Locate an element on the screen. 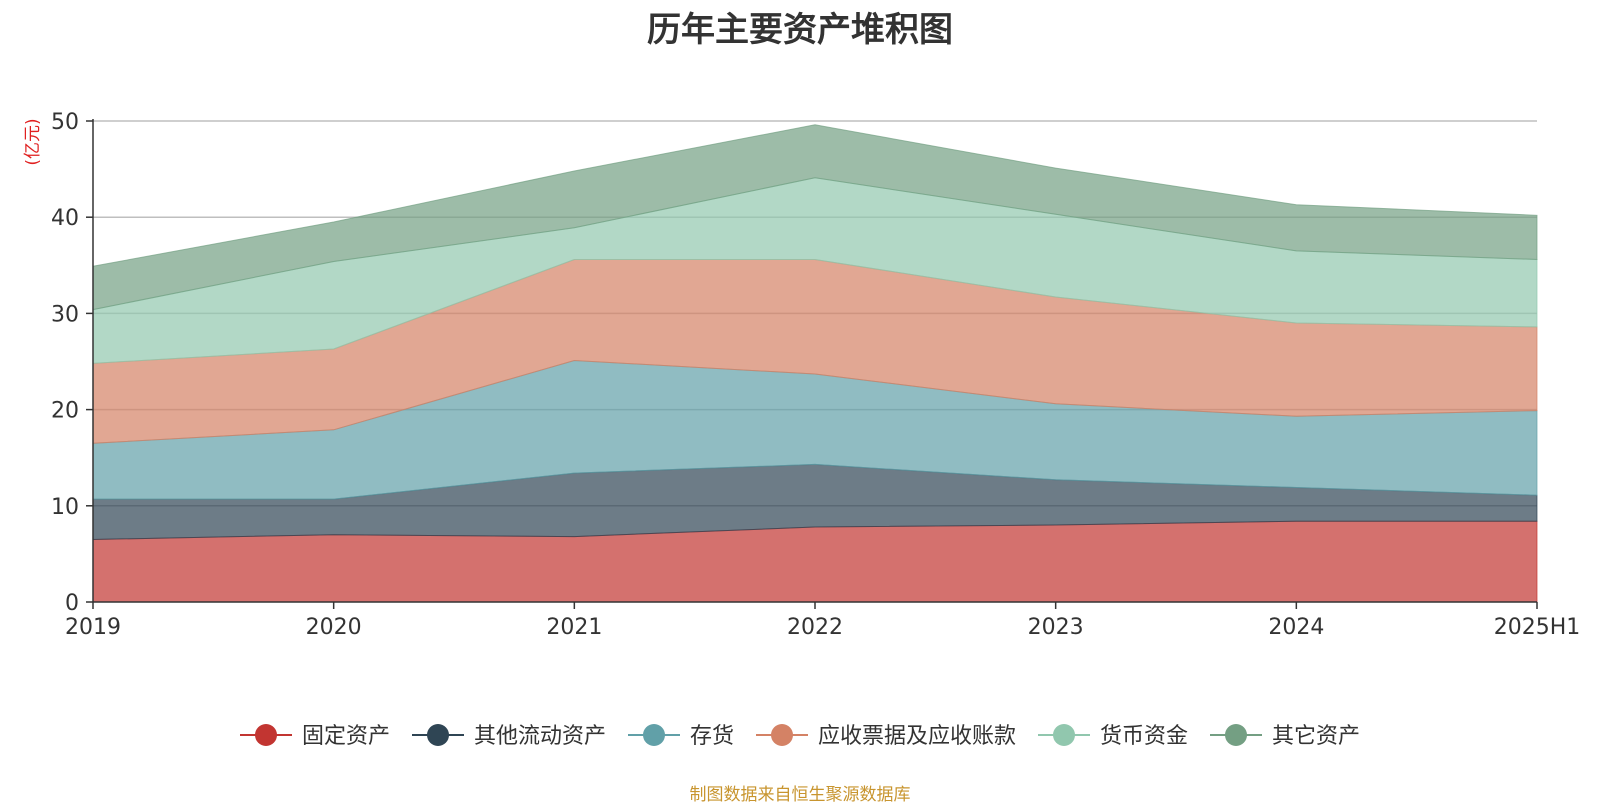 The image size is (1600, 805). legend-label: 其他流动资产 is located at coordinates (540, 736).